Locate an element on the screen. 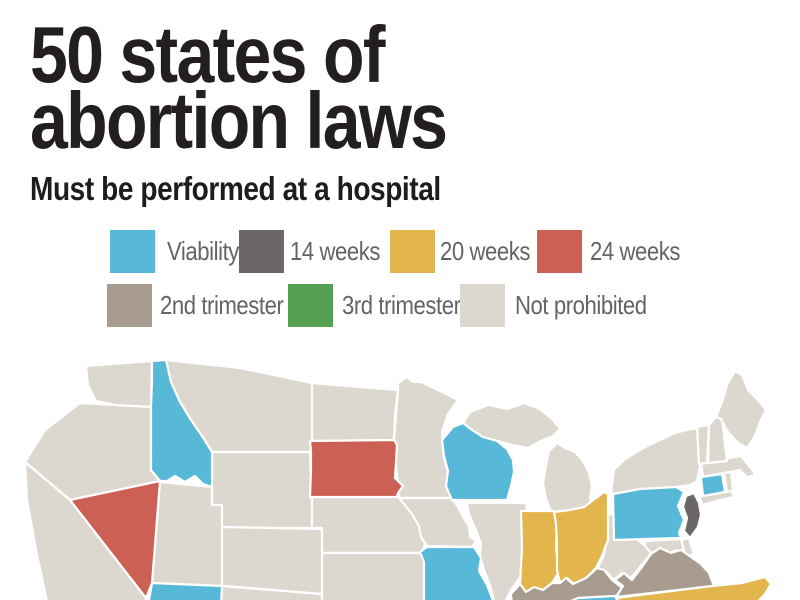 The width and height of the screenshot is (800, 600). state-pa is located at coordinates (648, 513).